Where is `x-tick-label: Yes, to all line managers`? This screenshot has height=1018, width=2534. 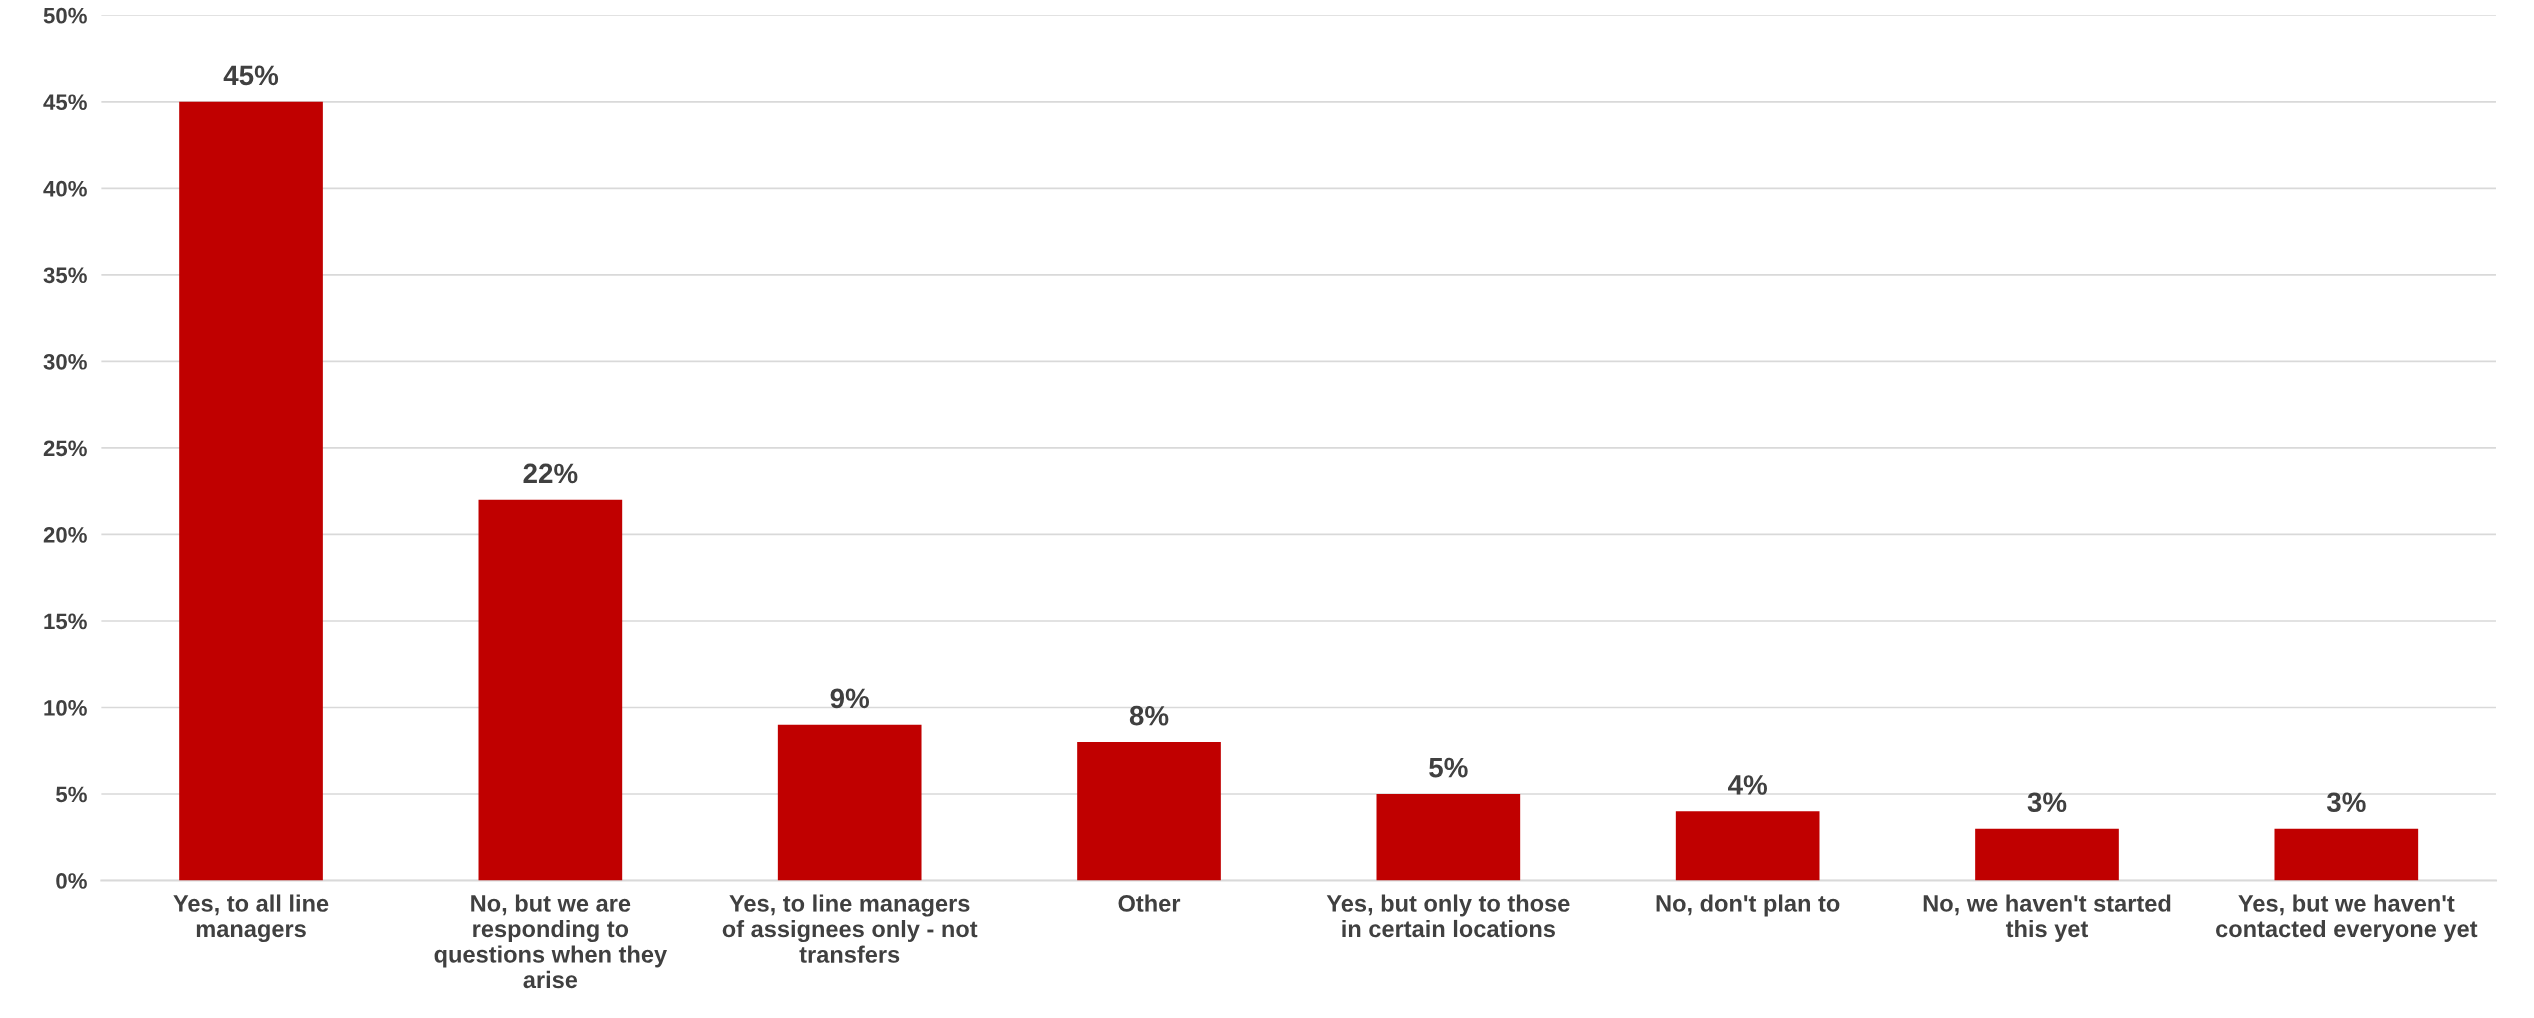 x-tick-label: Yes, to all line managers is located at coordinates (251, 918).